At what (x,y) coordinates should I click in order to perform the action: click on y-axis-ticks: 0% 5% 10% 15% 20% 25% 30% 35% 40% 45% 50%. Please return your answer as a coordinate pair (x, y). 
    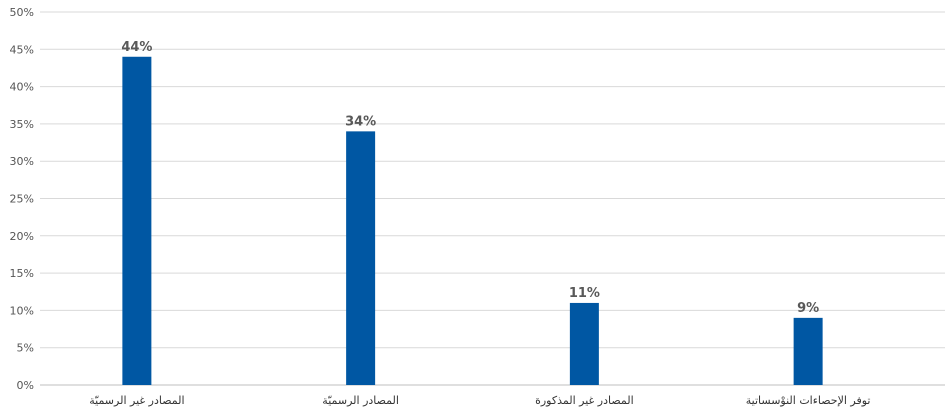
    Looking at the image, I should click on (22, 199).